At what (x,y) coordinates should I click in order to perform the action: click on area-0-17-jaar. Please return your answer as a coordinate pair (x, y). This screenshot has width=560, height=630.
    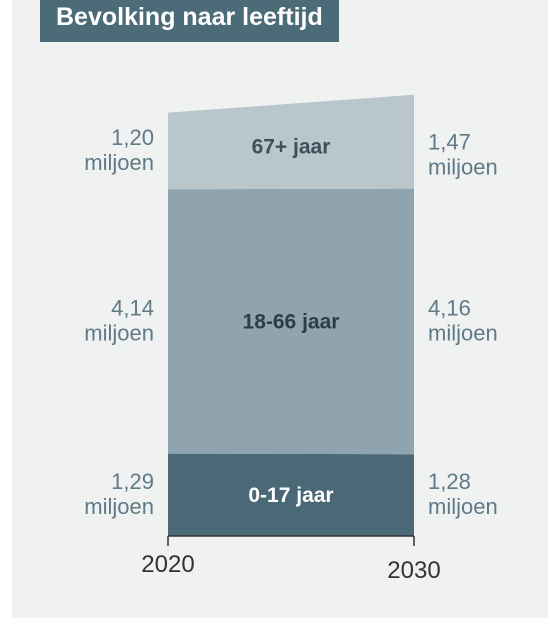
    Looking at the image, I should click on (291, 494).